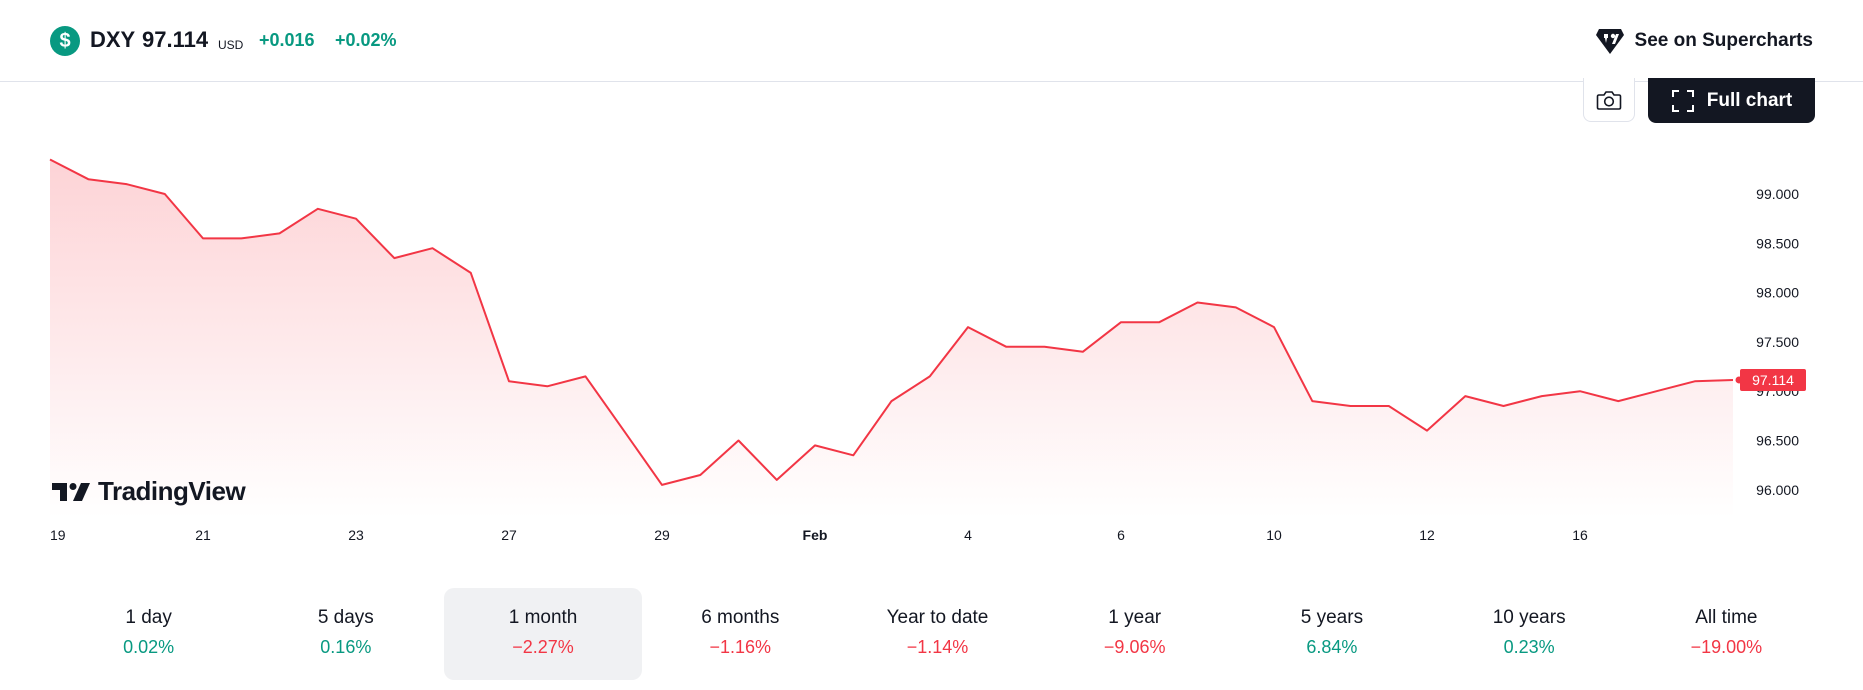 Image resolution: width=1863 pixels, height=690 pixels. I want to click on y-tick-label: 96.000, so click(1777, 490).